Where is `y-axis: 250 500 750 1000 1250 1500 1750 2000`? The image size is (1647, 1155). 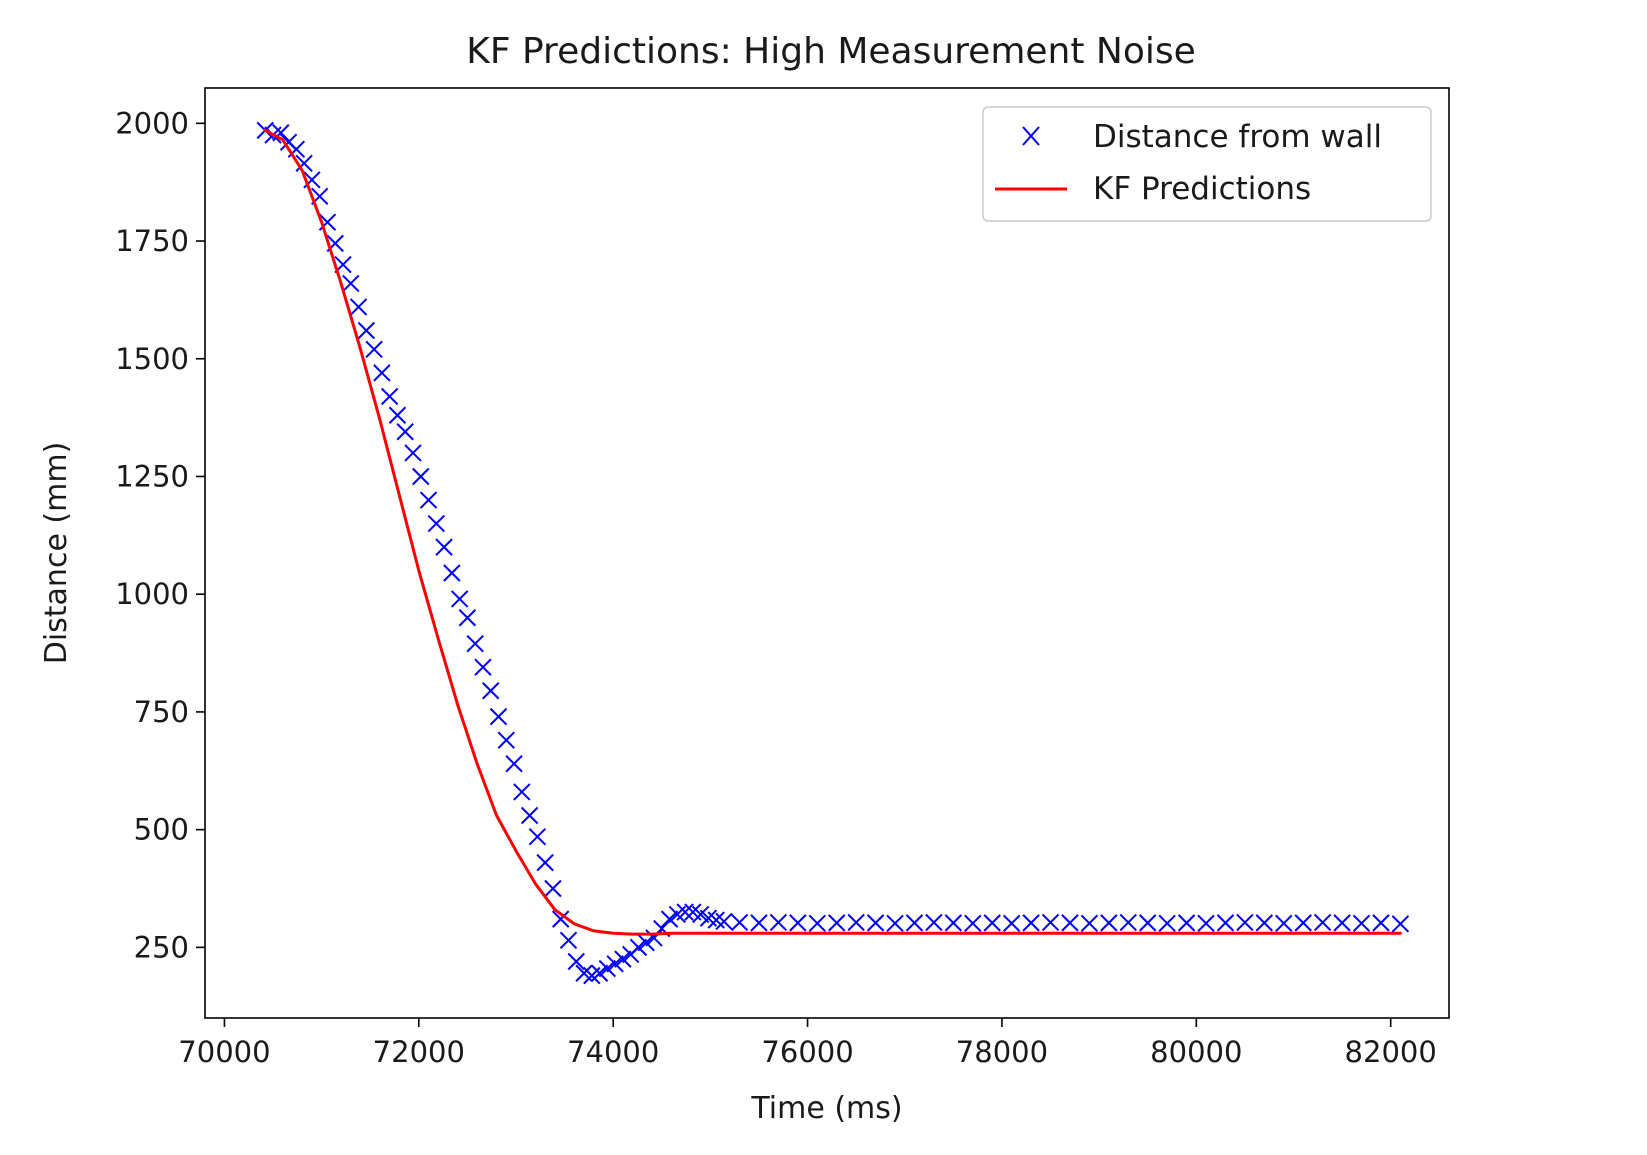 y-axis: 250 500 750 1000 1250 1500 1750 2000 is located at coordinates (160, 535).